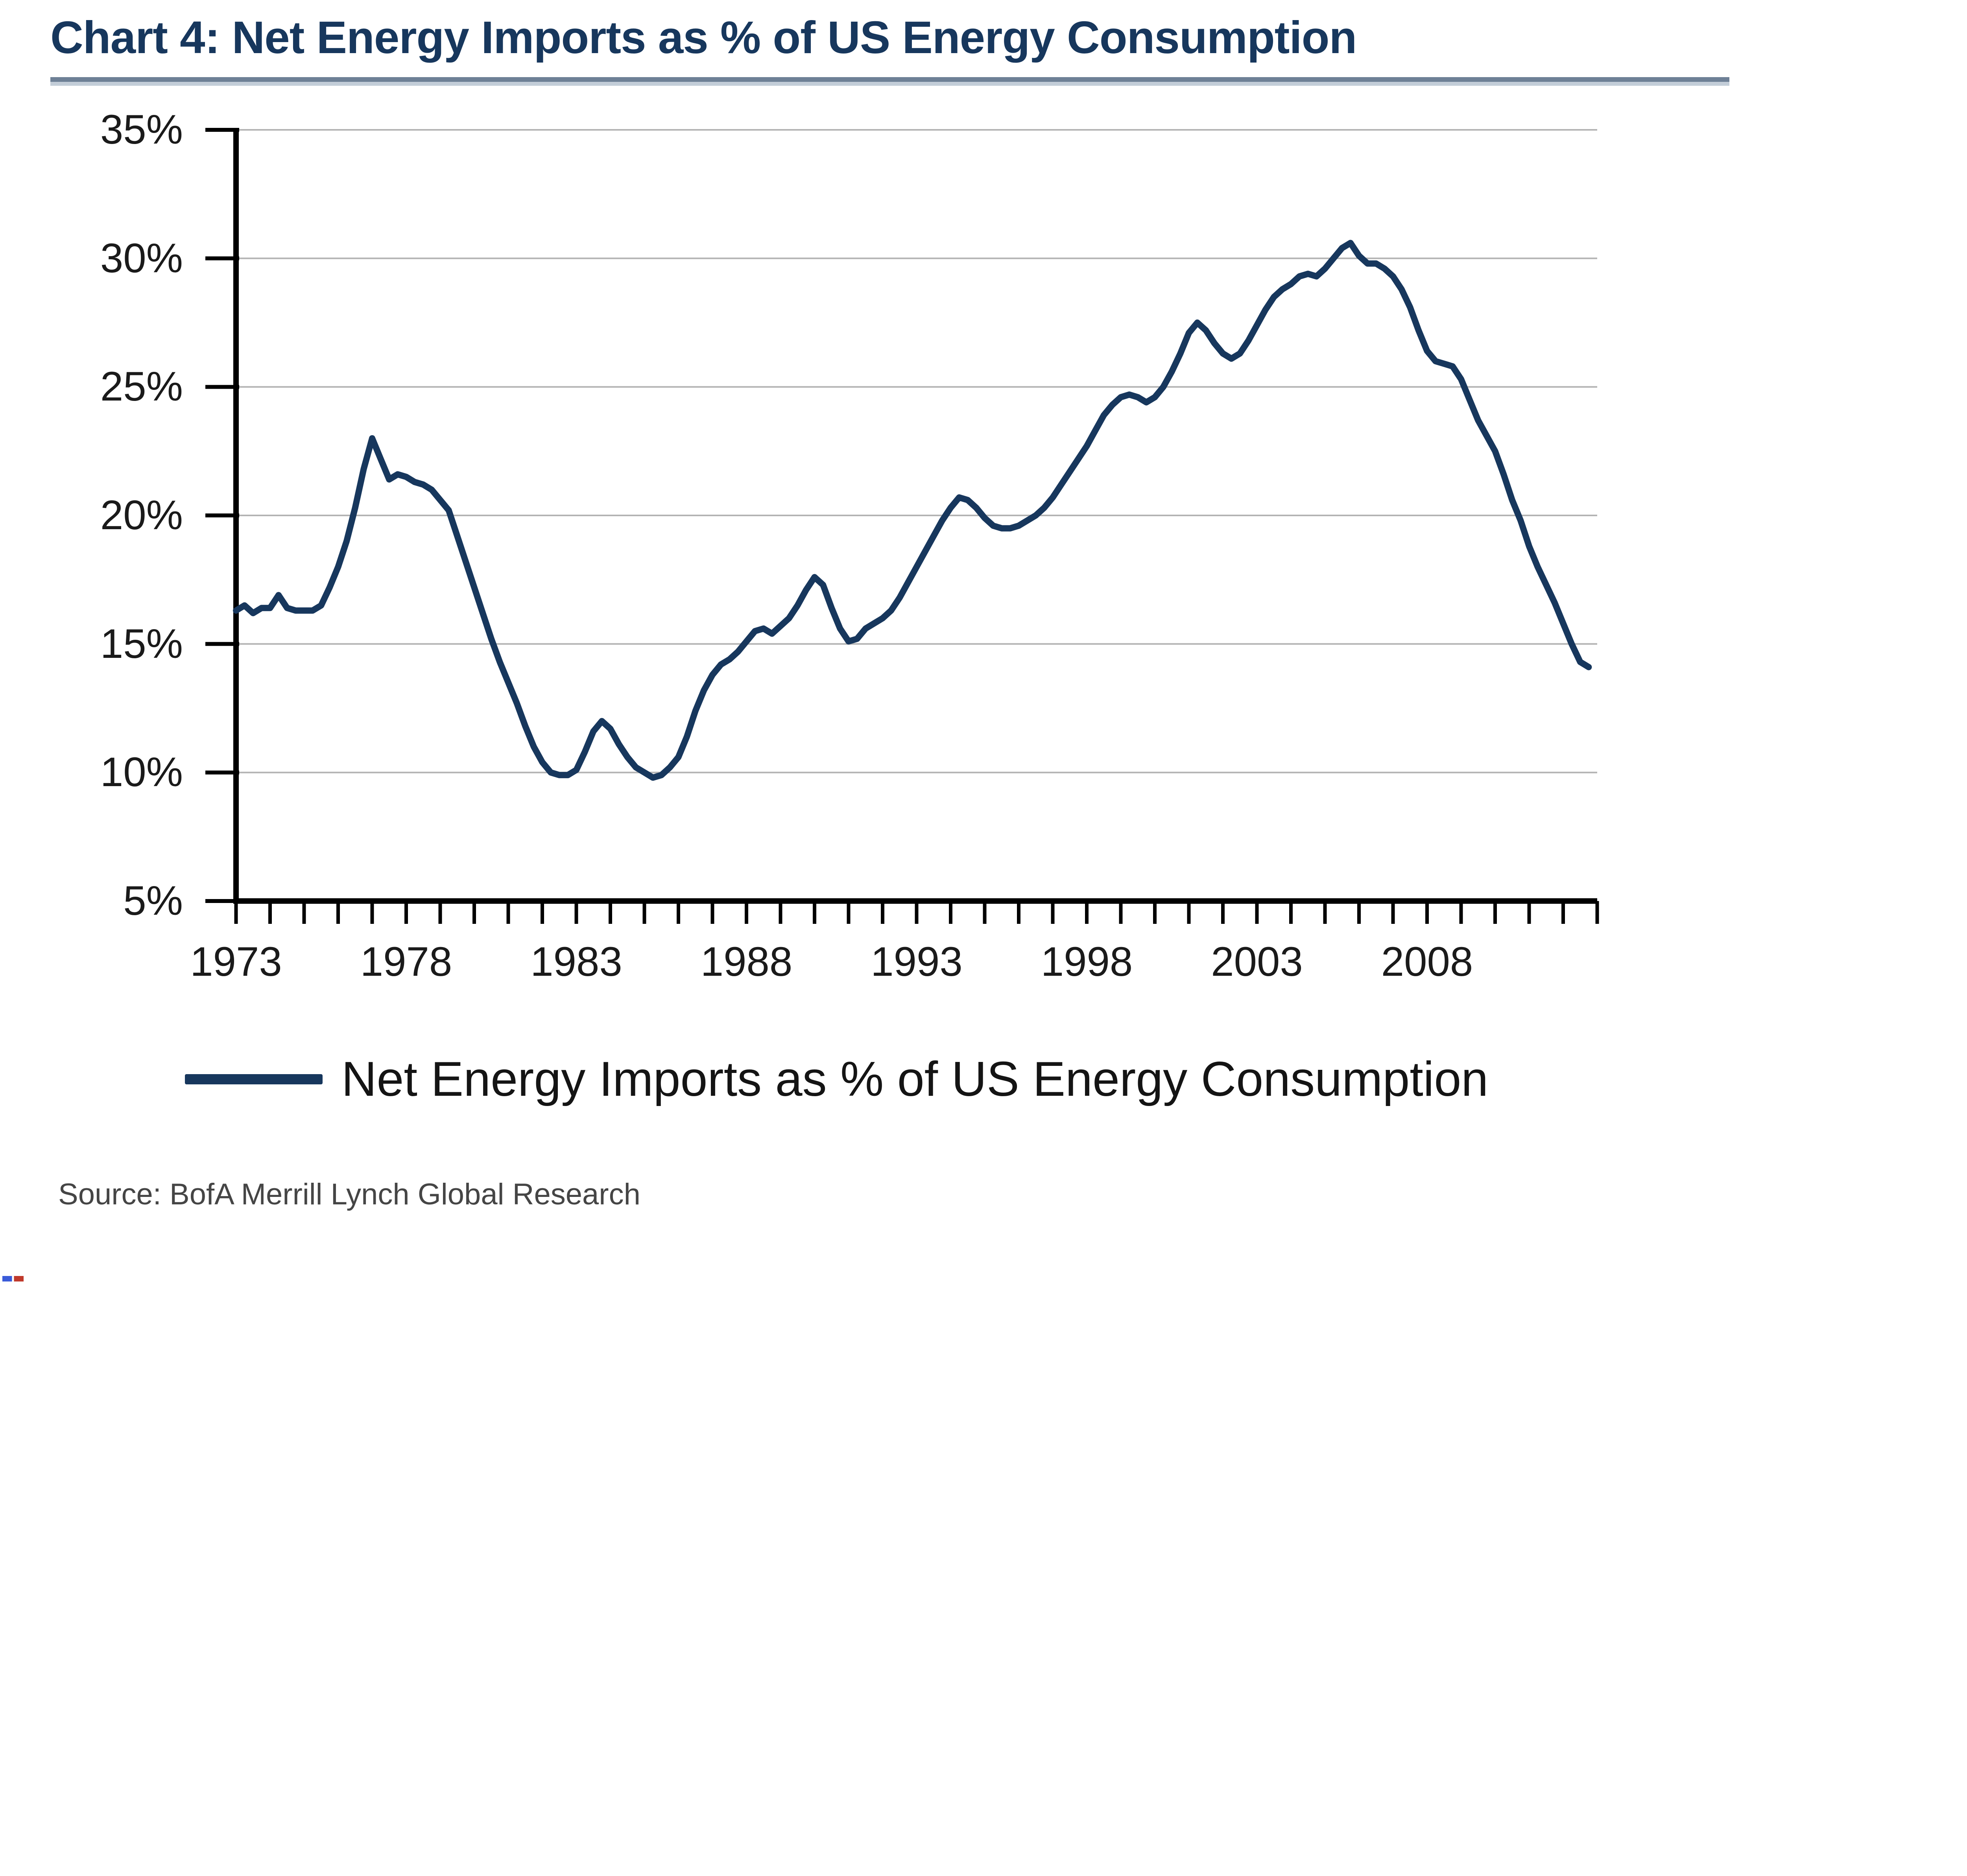  What do you see at coordinates (889, 84) in the screenshot?
I see `title-rule-shadow` at bounding box center [889, 84].